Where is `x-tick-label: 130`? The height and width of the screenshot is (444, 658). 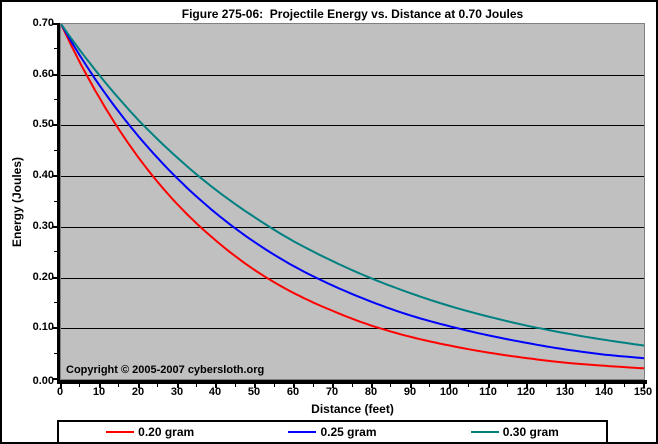 x-tick-label: 130 is located at coordinates (565, 392).